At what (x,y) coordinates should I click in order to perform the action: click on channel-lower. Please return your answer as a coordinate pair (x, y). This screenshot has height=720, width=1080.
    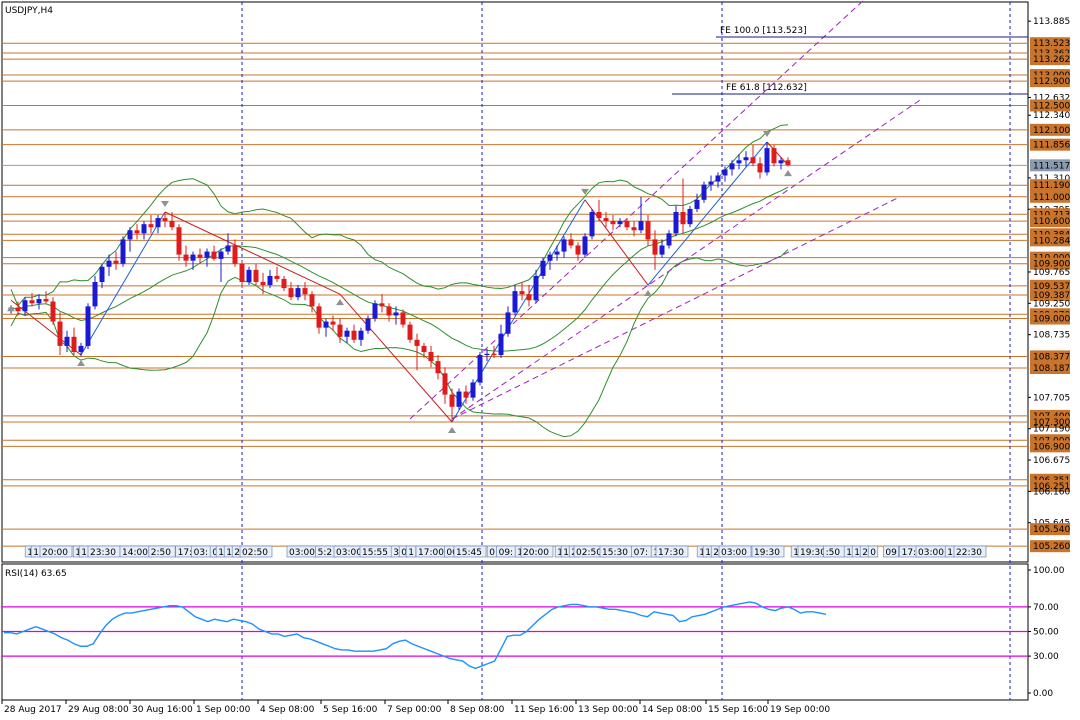
    Looking at the image, I should click on (676, 308).